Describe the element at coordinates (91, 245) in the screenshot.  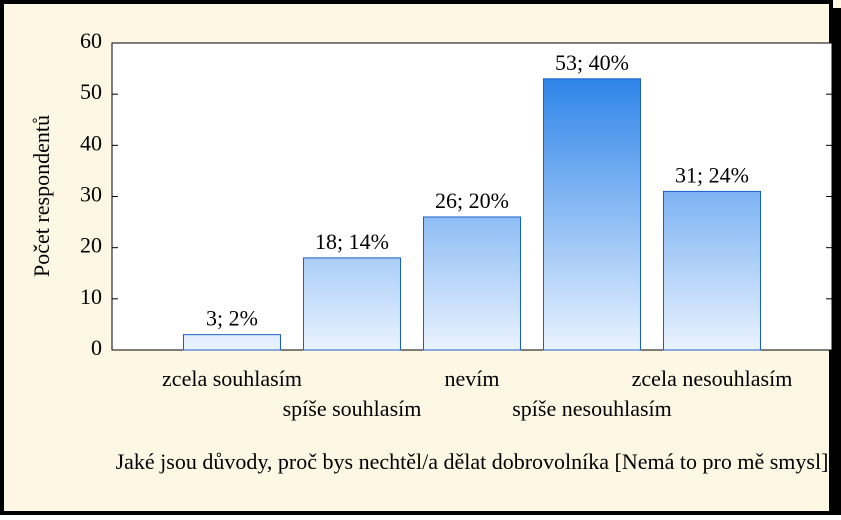
I see `y-tick-label: 20` at that location.